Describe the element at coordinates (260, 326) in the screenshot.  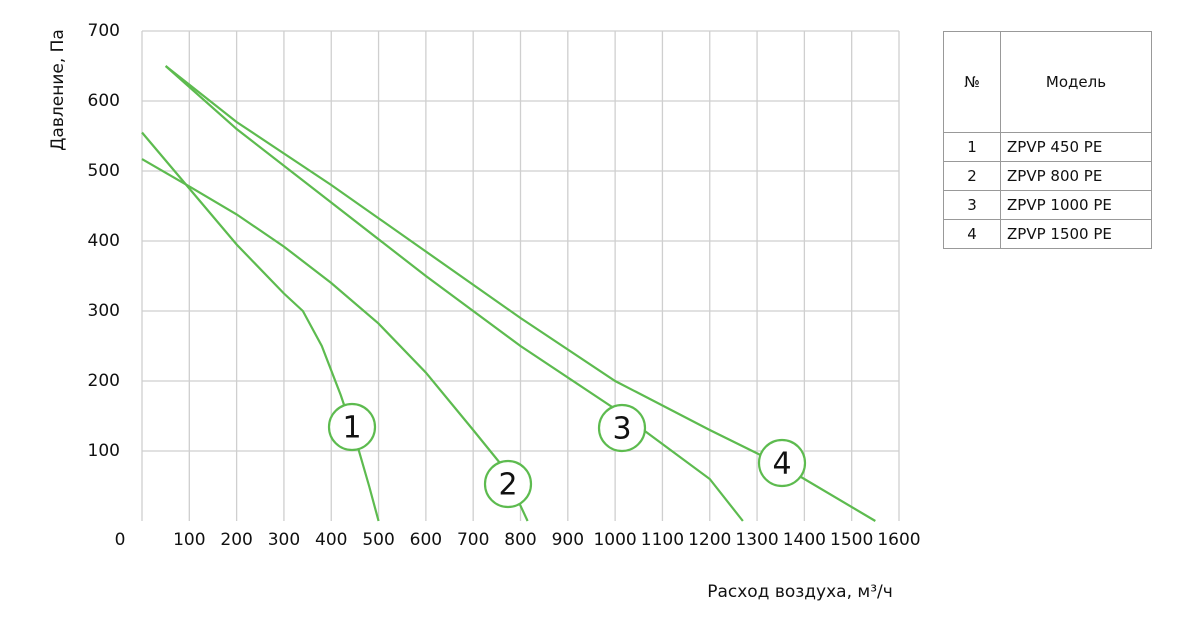
I see `series-line` at that location.